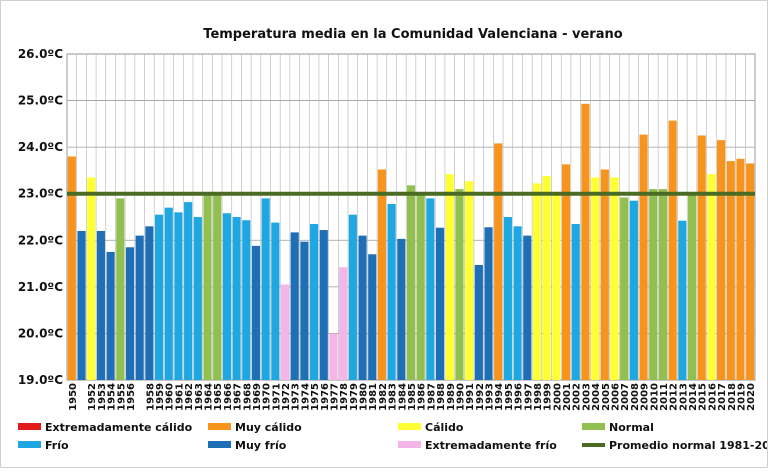 The width and height of the screenshot is (768, 472). What do you see at coordinates (197, 298) in the screenshot?
I see `bar-1963` at bounding box center [197, 298].